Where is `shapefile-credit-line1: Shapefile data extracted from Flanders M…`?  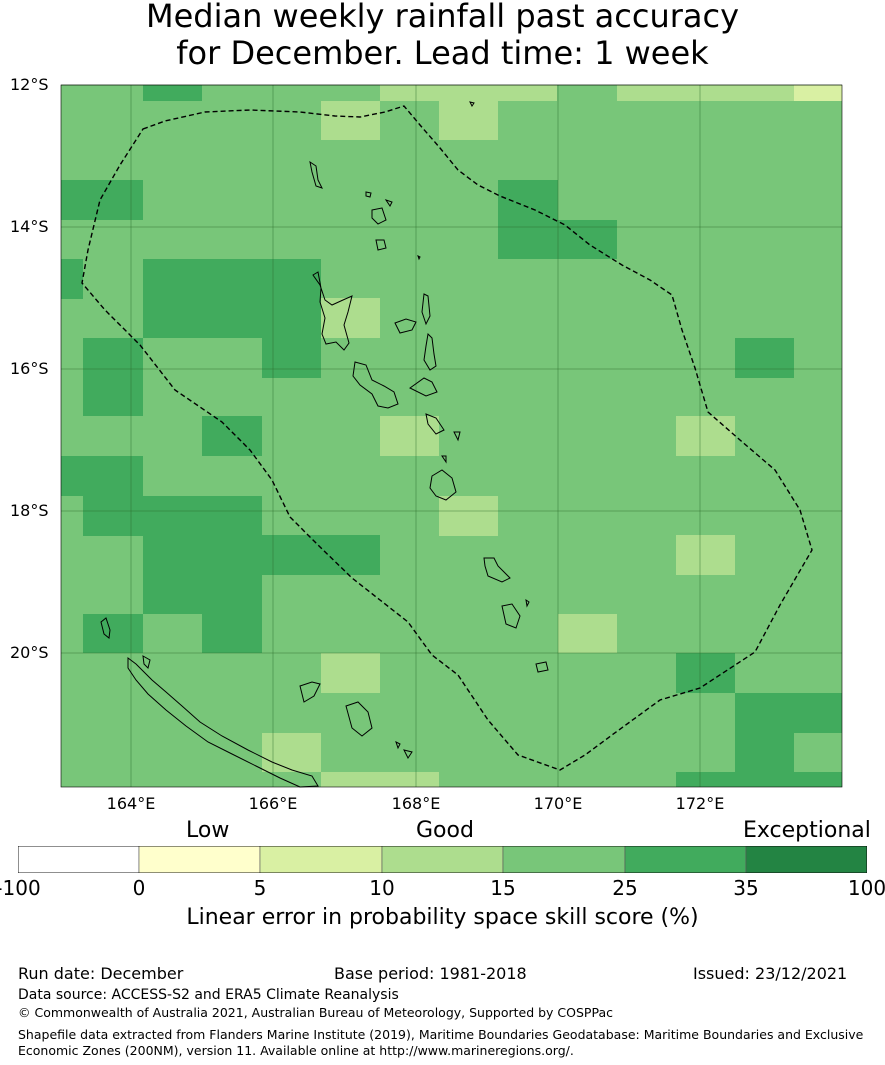 shapefile-credit-line1: Shapefile data extracted from Flanders M… is located at coordinates (441, 1034).